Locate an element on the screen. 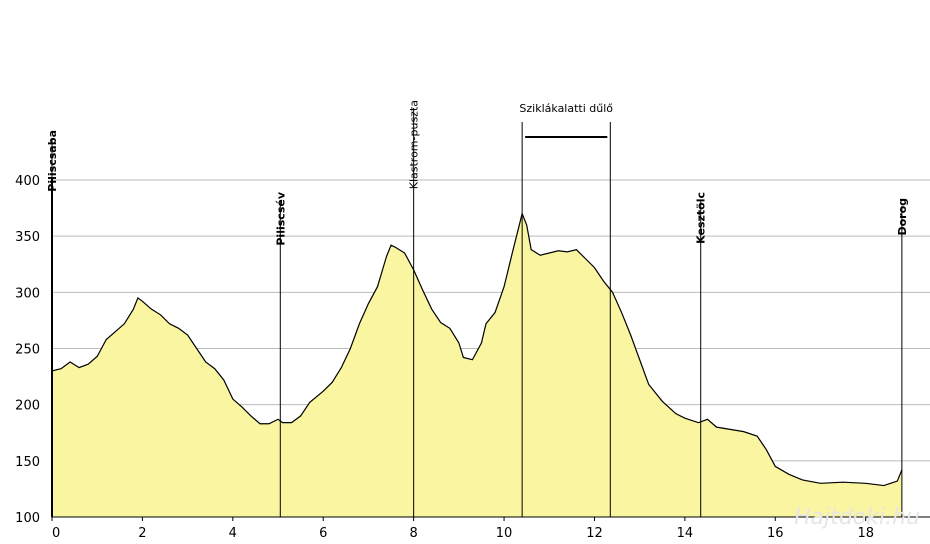 The height and width of the screenshot is (544, 930). annotation-label: Dorog is located at coordinates (902, 217).